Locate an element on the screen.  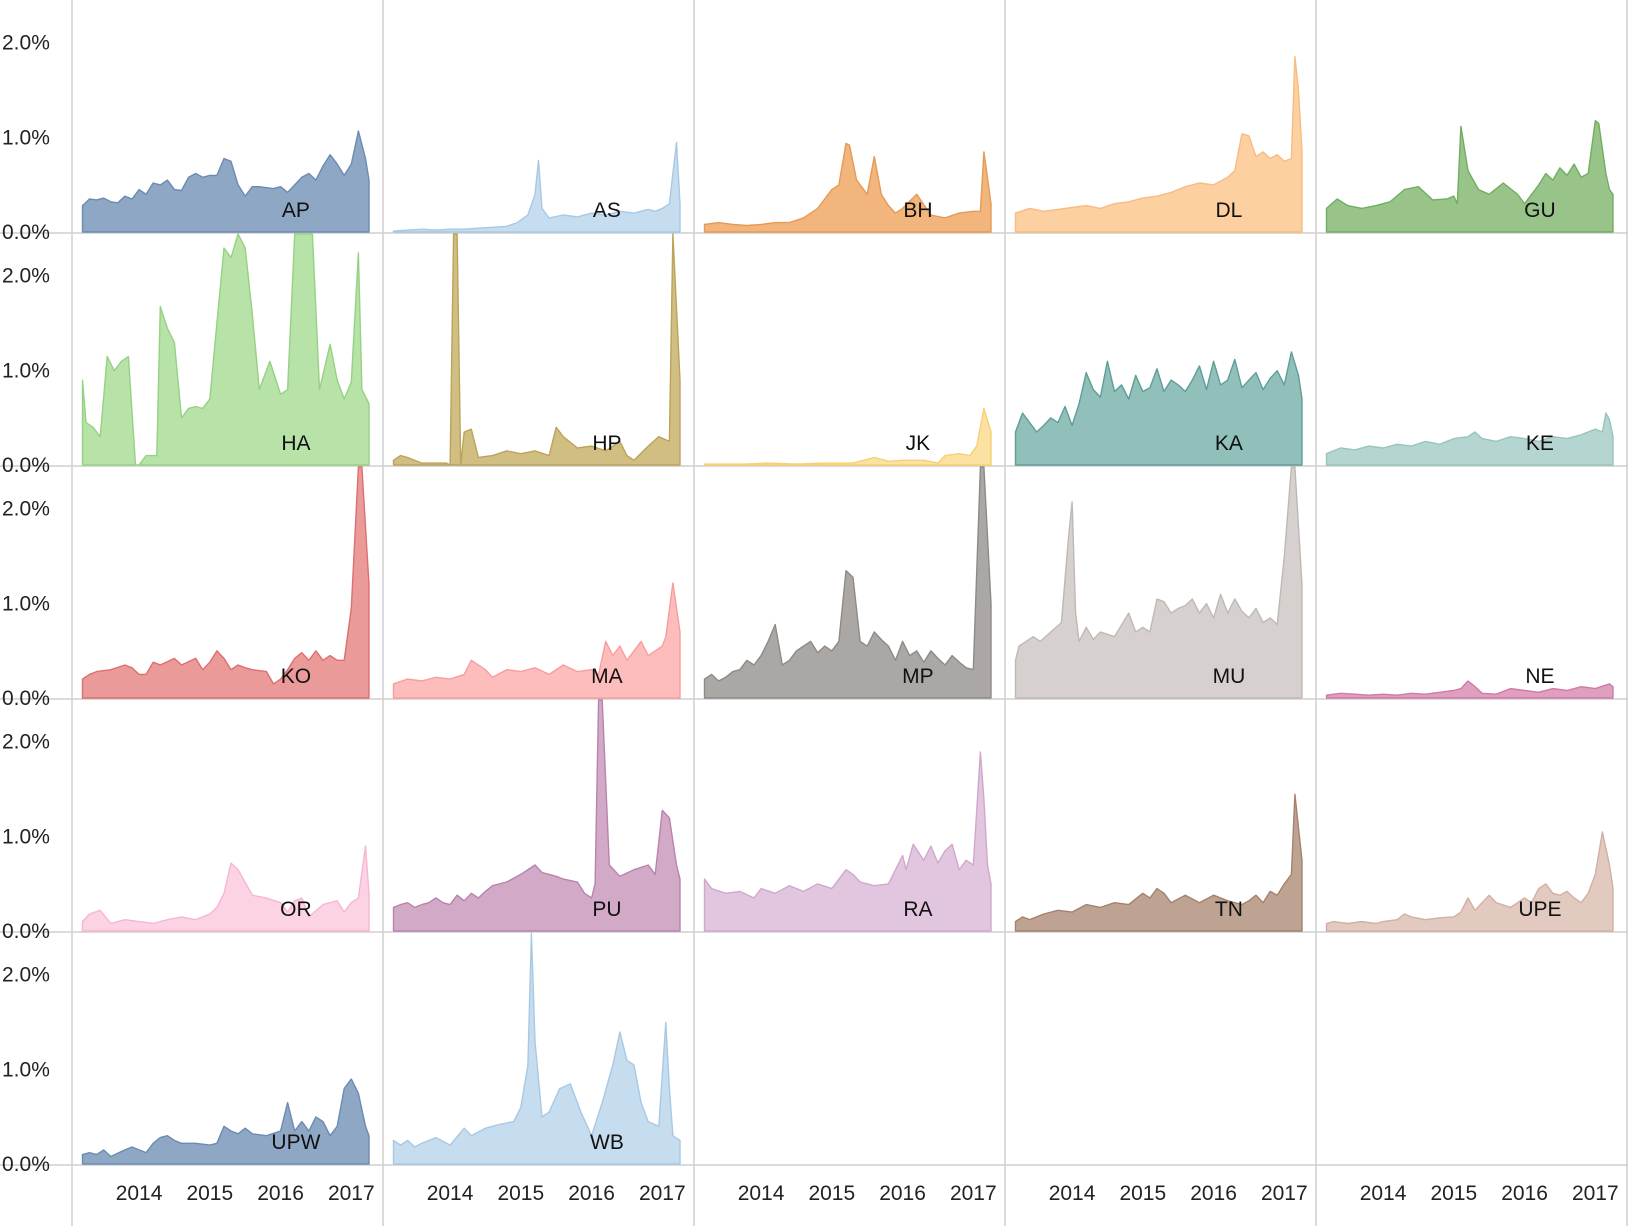
panel-or: OR is located at coordinates (225, 888).